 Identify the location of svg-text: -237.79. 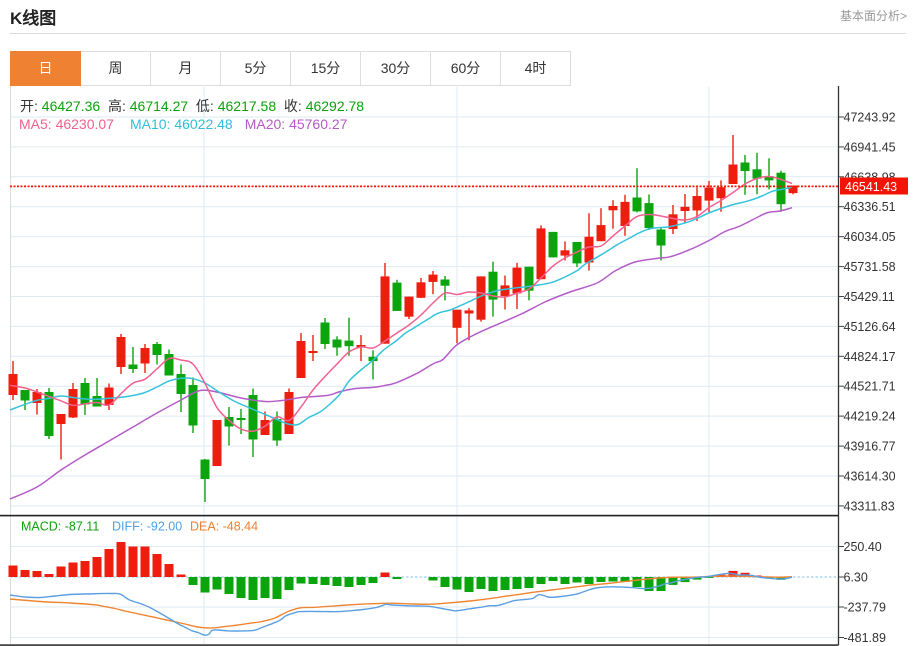
(865, 608).